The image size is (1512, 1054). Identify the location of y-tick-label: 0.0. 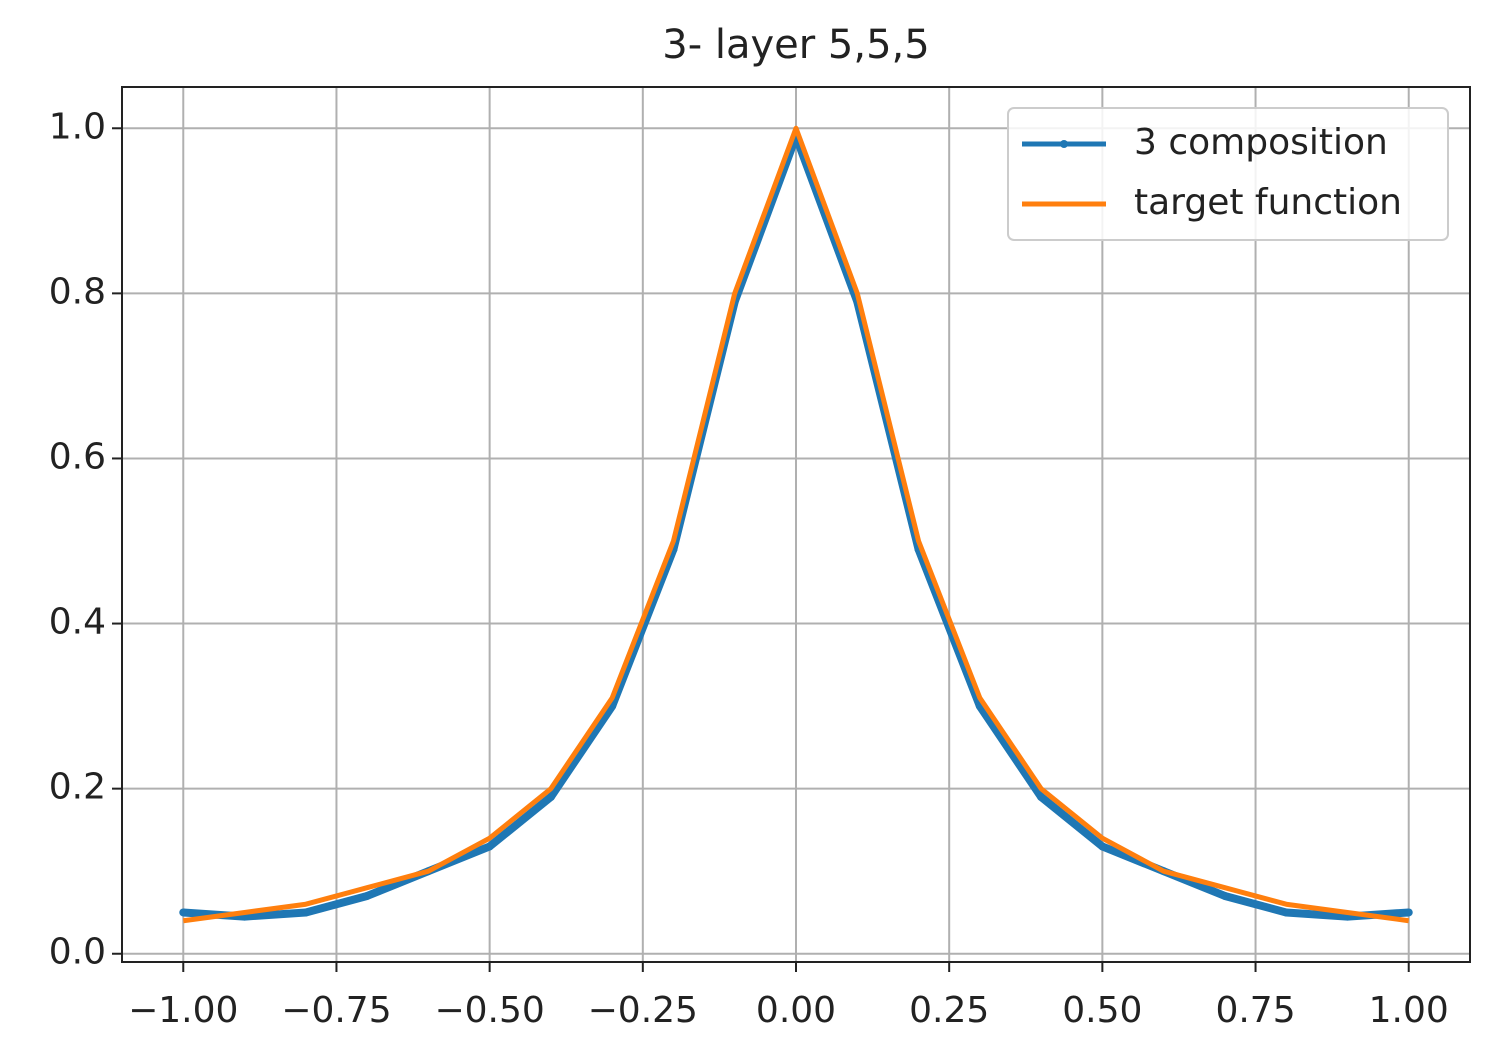
(77, 952).